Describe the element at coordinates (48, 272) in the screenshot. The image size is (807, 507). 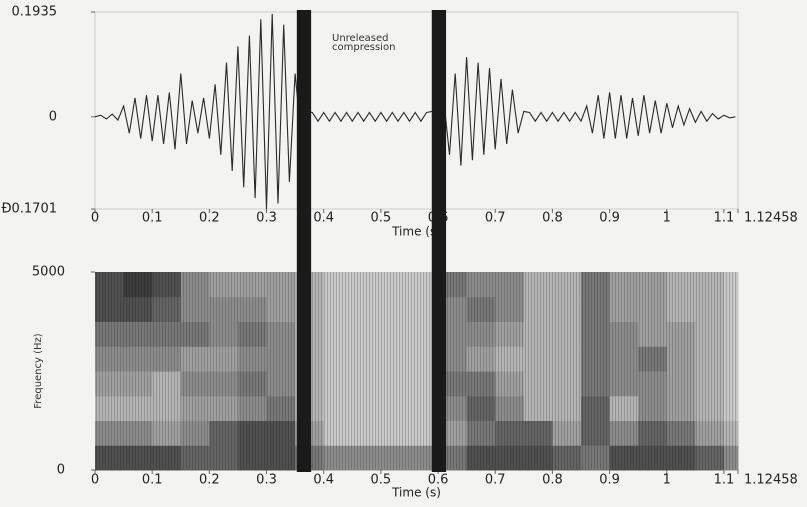
I see `y-tick-label: 5000` at that location.